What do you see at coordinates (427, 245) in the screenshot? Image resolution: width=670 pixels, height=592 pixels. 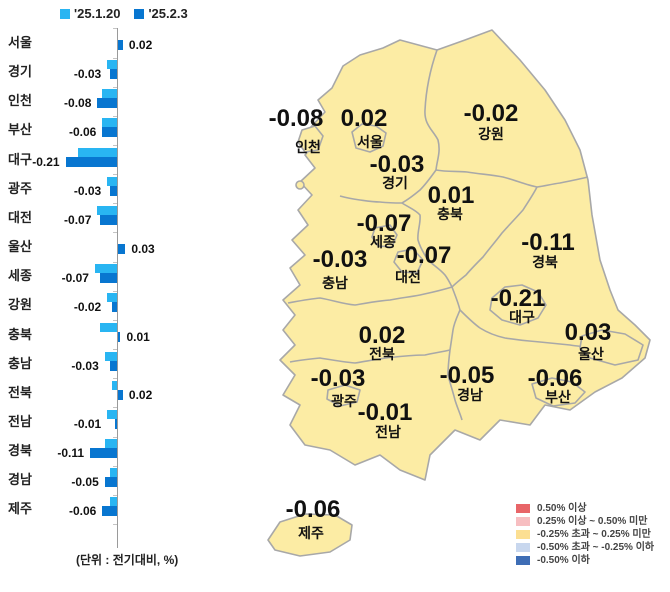 I see `border-chungbuk-west` at bounding box center [427, 245].